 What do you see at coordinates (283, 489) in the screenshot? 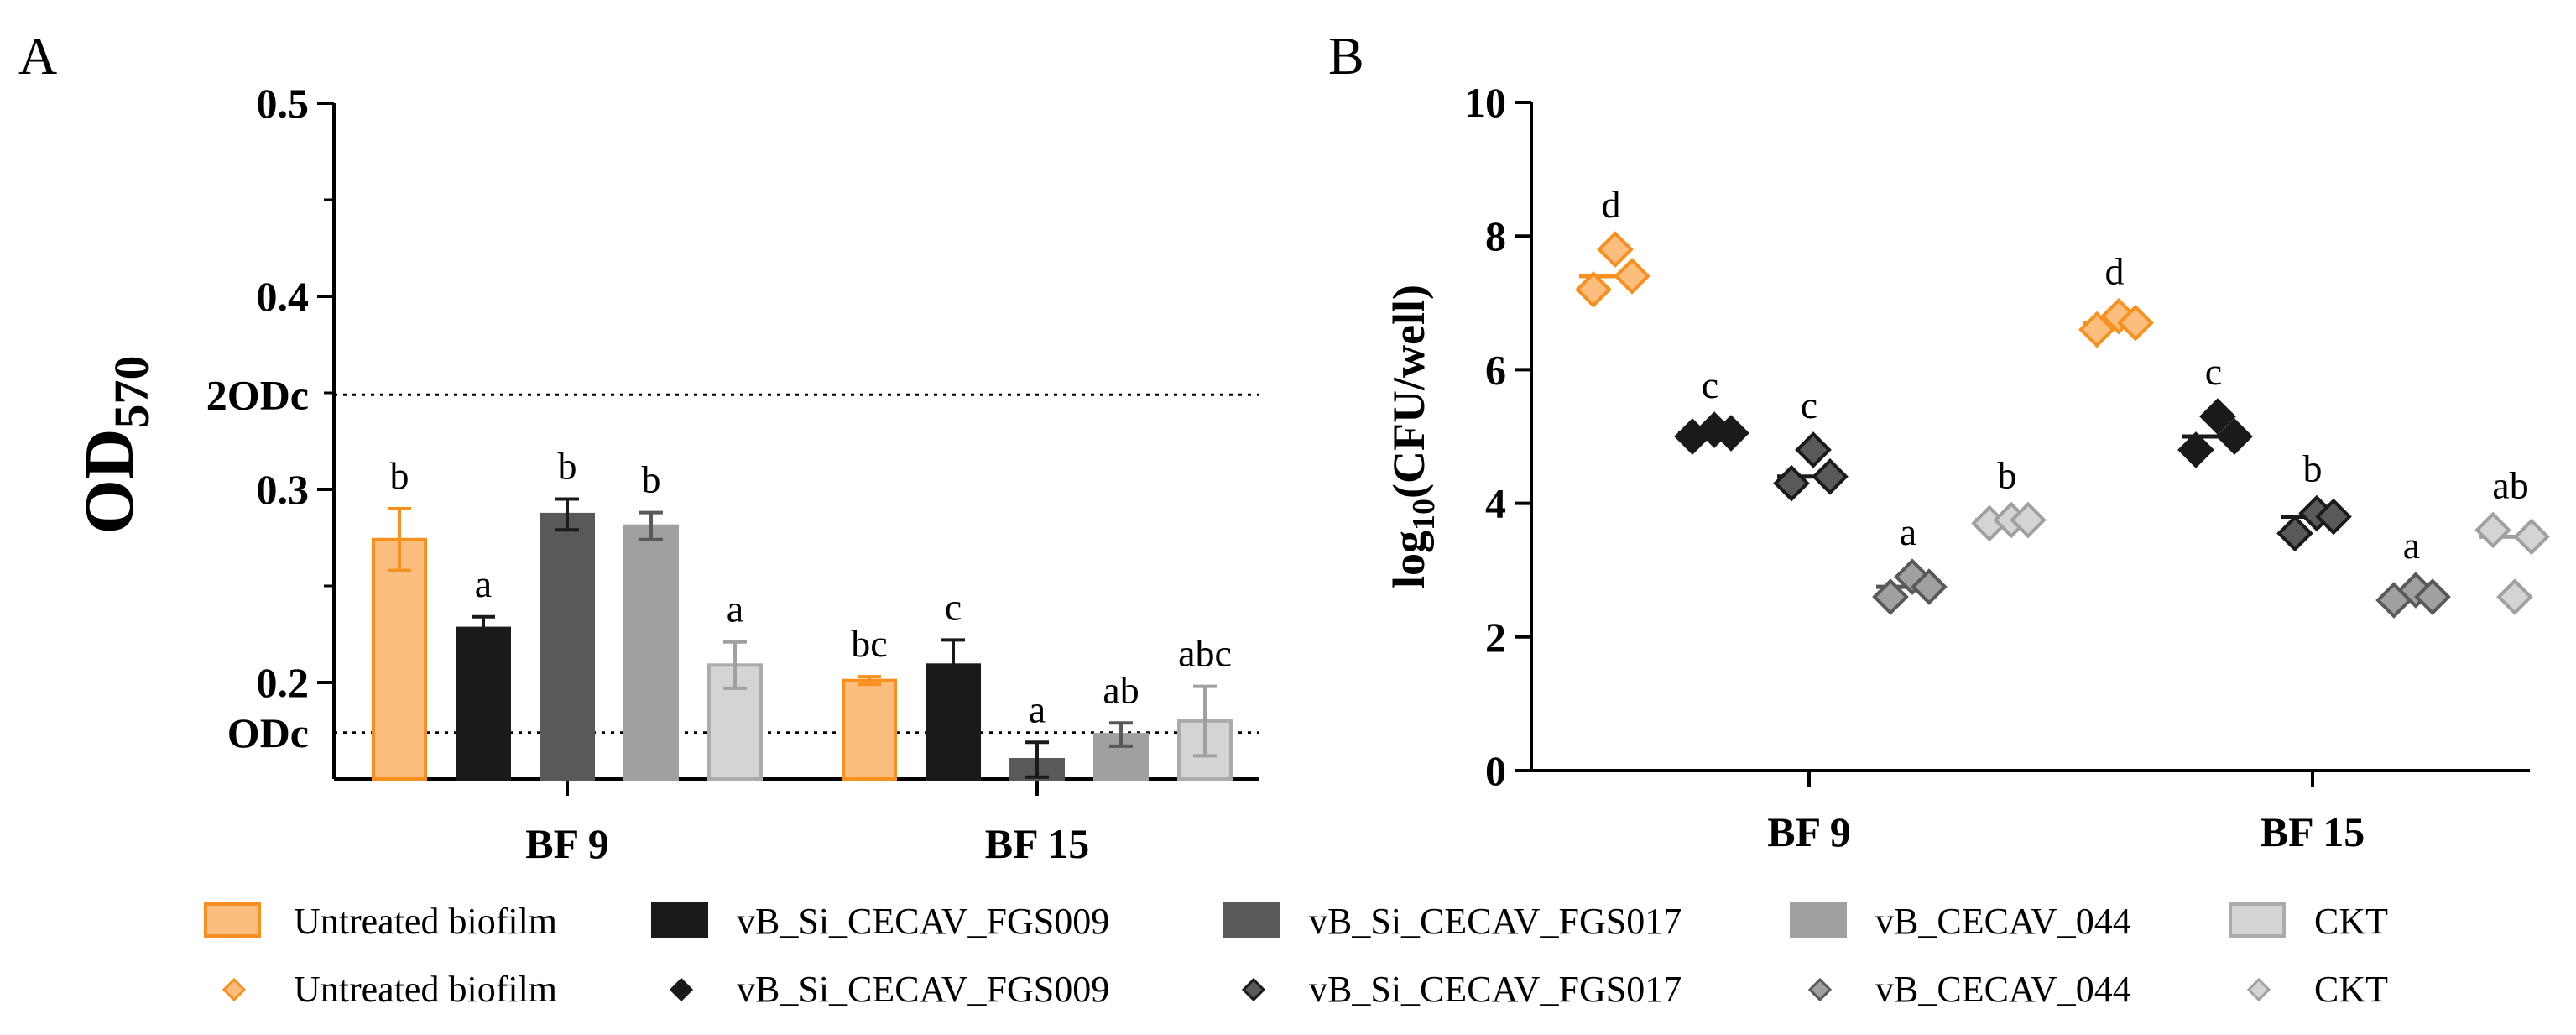
I see `y-tick-label: 0.3` at bounding box center [283, 489].